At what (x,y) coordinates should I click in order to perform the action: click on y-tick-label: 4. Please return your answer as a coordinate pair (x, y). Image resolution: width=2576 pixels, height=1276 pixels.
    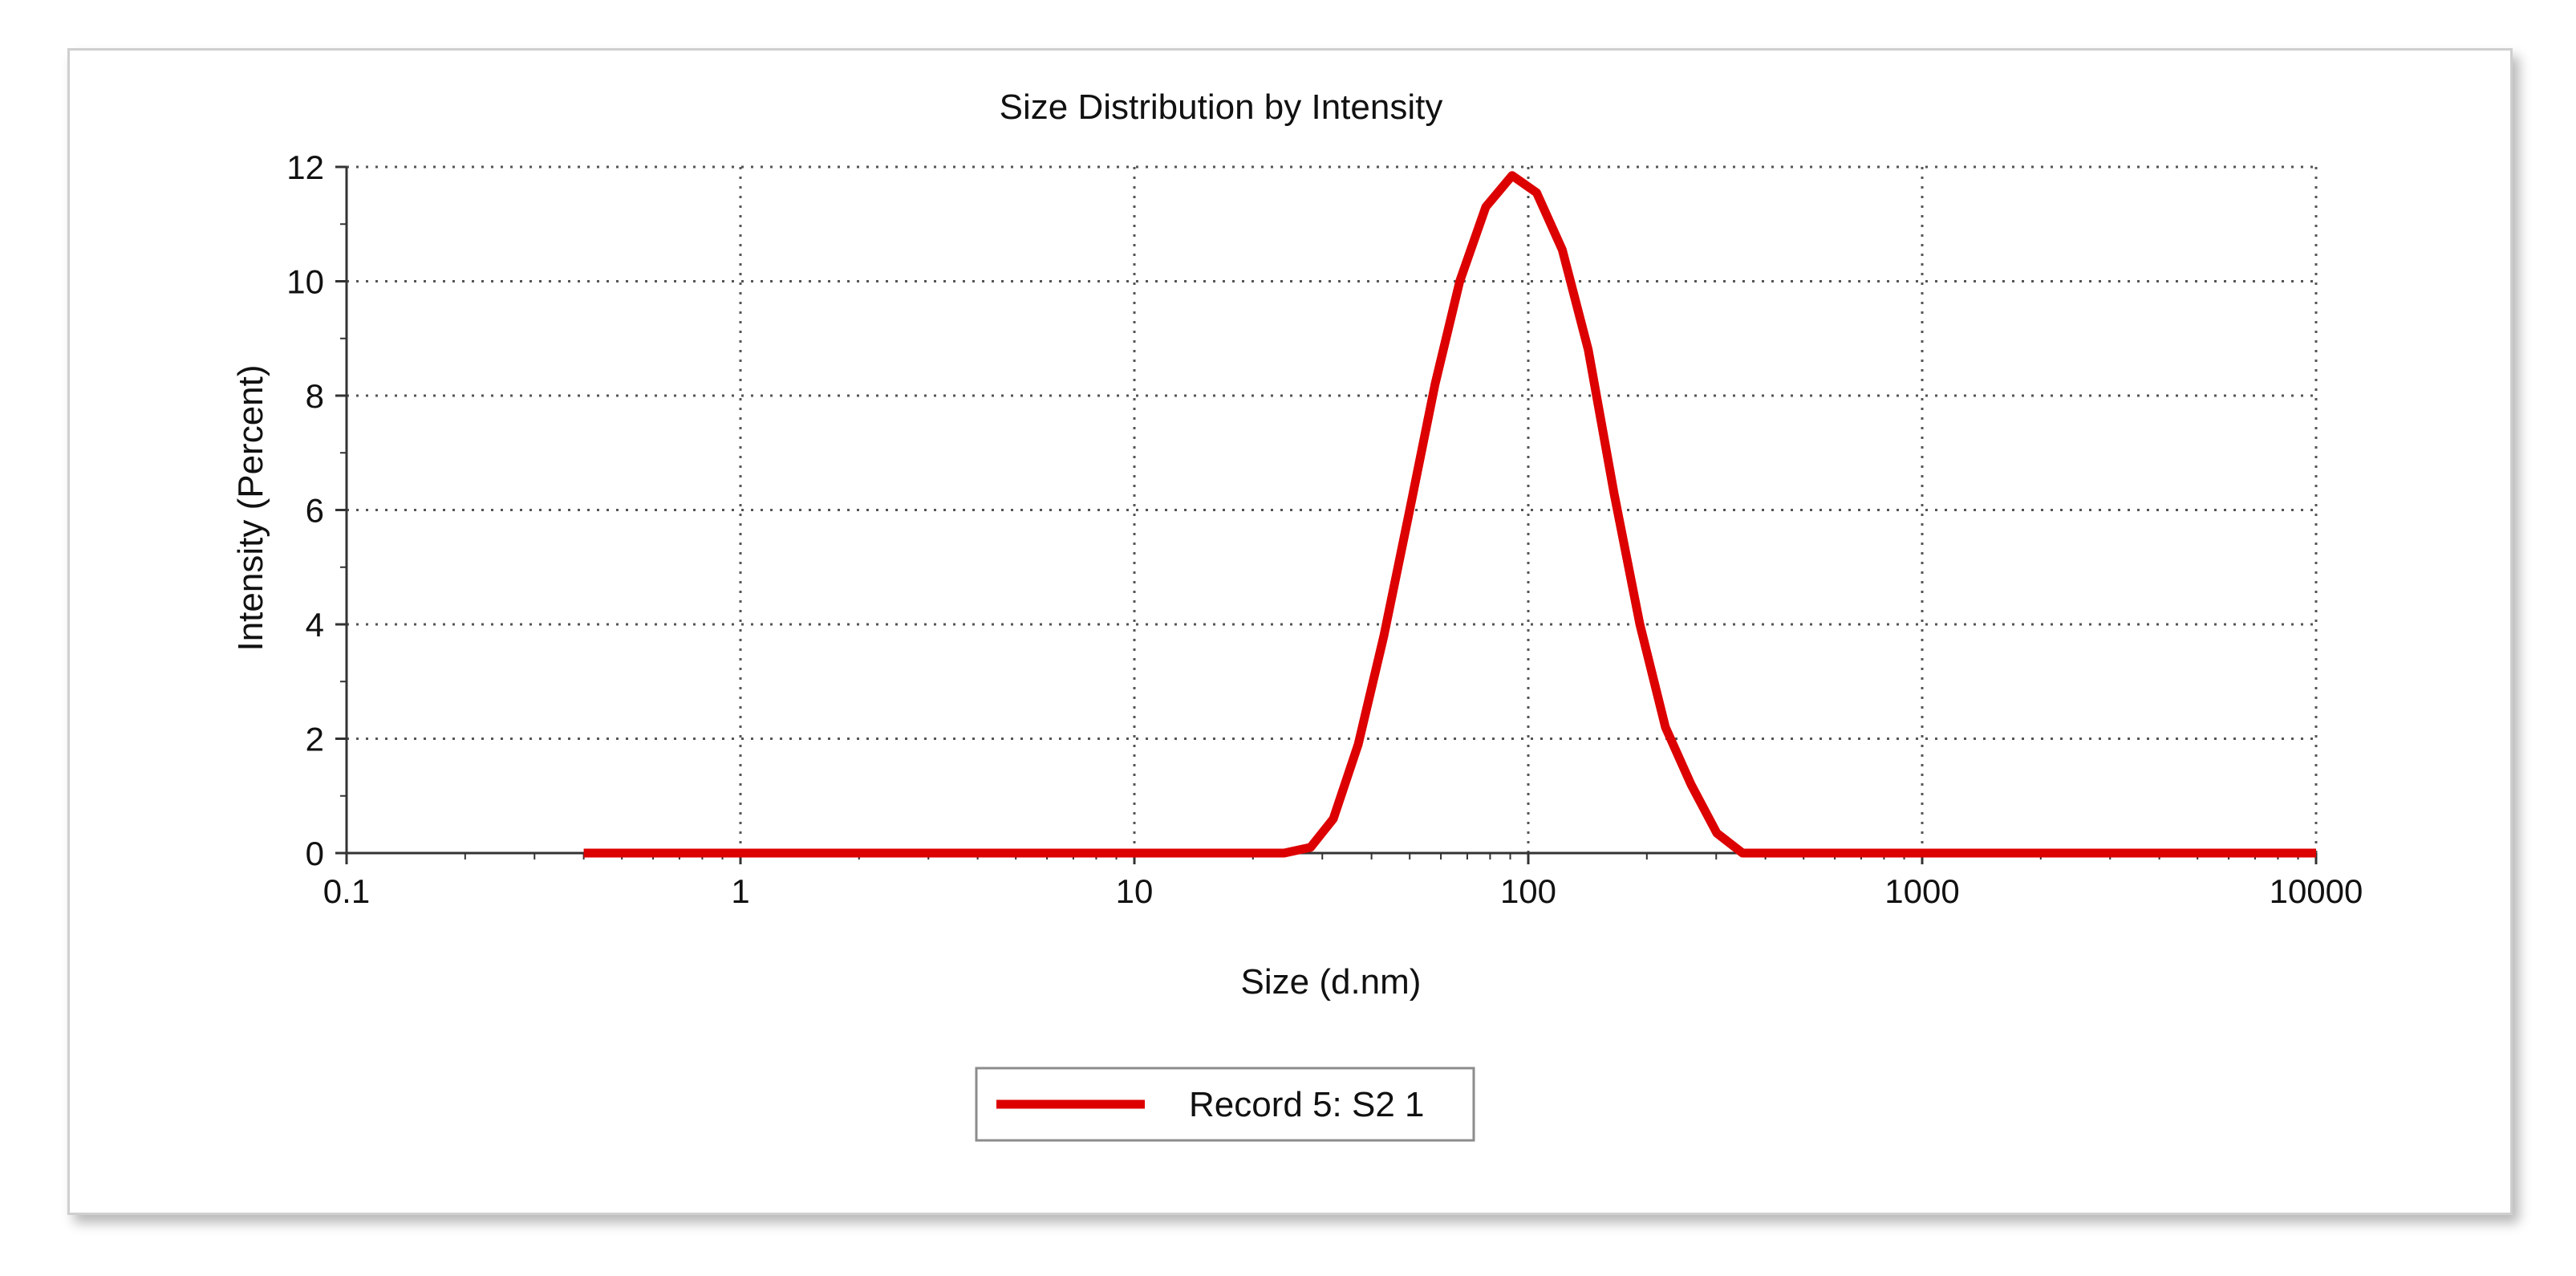
    Looking at the image, I should click on (315, 625).